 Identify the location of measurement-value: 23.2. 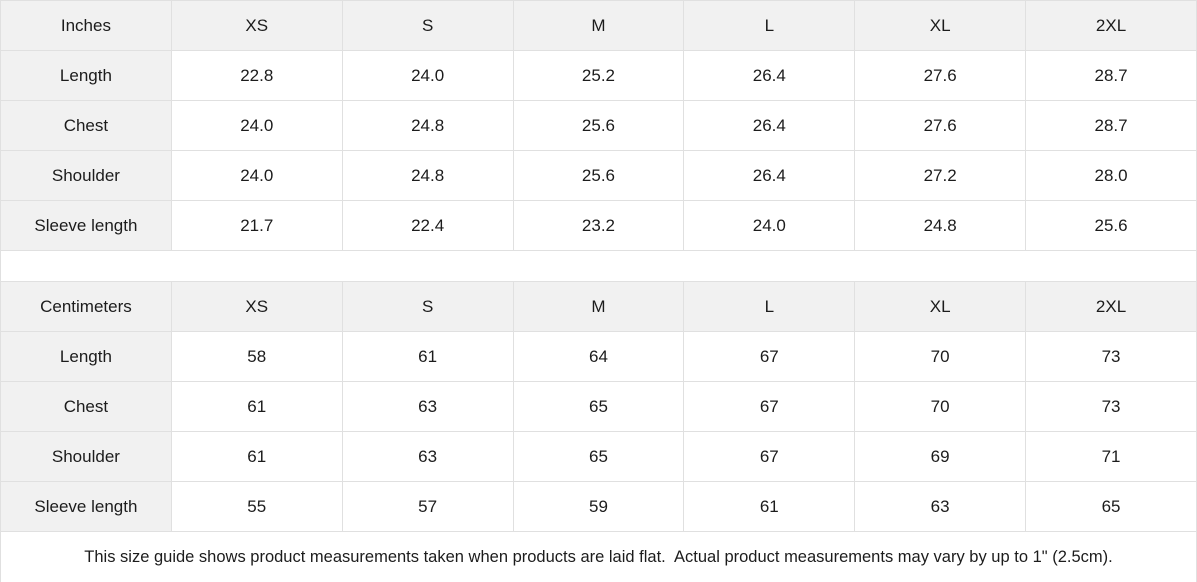
(598, 225).